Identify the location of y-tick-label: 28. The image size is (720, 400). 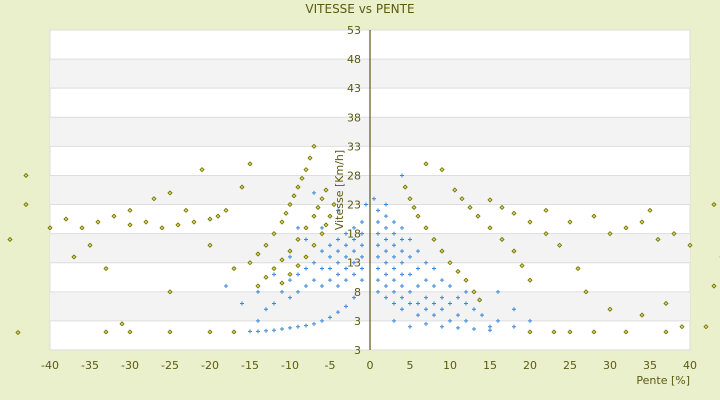
(354, 175).